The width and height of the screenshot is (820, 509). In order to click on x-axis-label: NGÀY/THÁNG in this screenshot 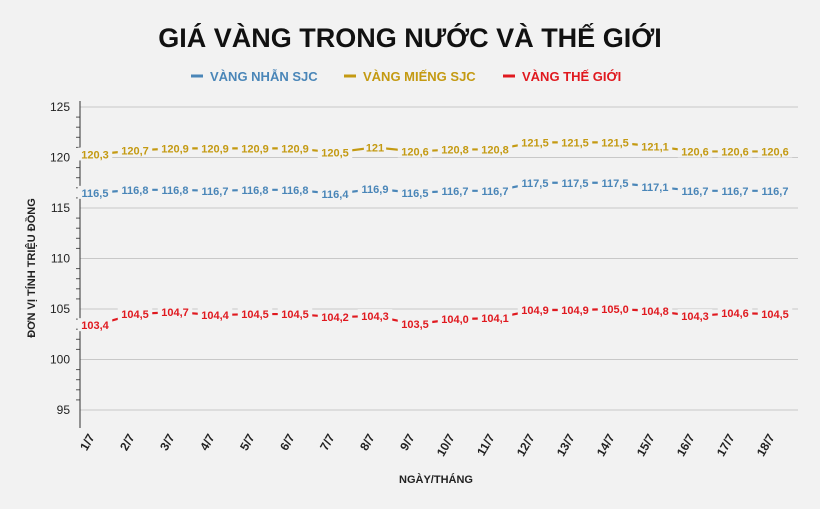, I will do `click(436, 479)`.